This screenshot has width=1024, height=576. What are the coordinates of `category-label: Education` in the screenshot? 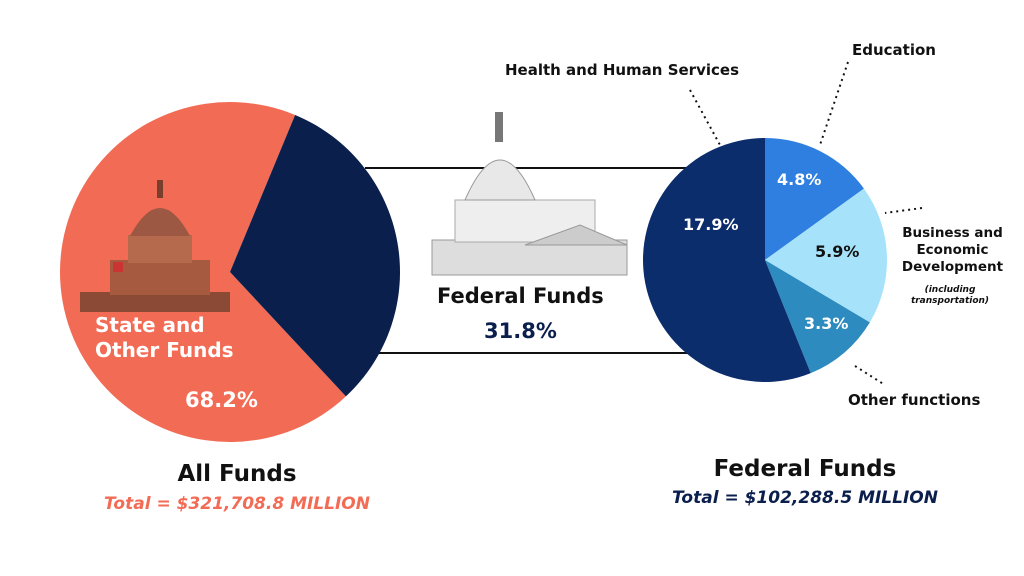 It's located at (894, 50).